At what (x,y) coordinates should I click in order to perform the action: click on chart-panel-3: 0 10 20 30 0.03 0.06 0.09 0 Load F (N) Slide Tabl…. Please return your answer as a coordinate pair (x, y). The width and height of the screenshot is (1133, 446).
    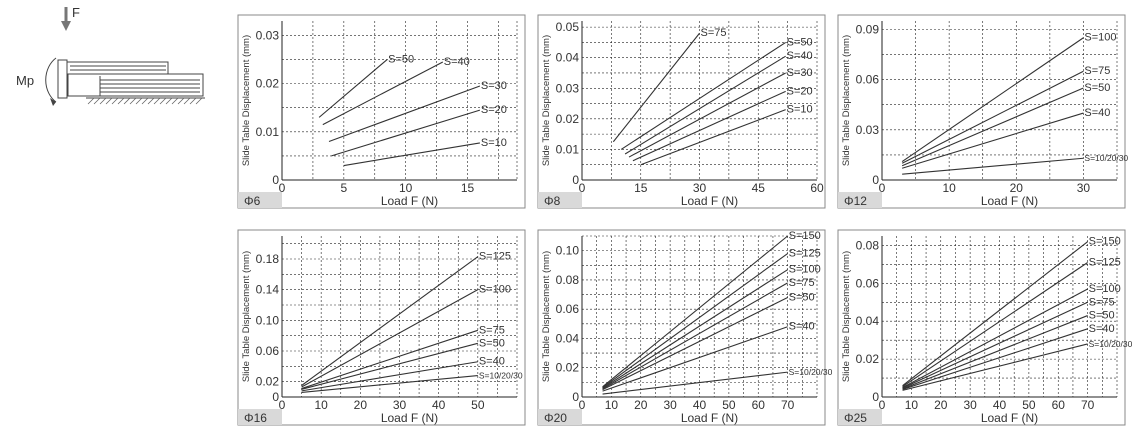
    Looking at the image, I should click on (982, 111).